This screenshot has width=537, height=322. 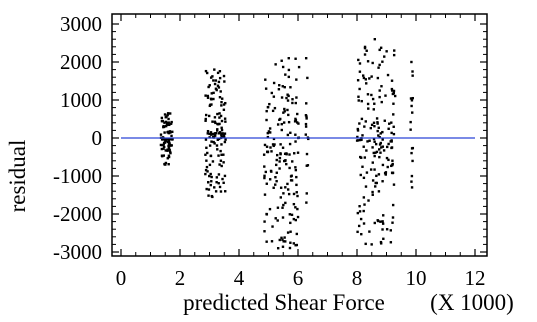 I want to click on x-multiplier-label: (X 1000), so click(x=472, y=302).